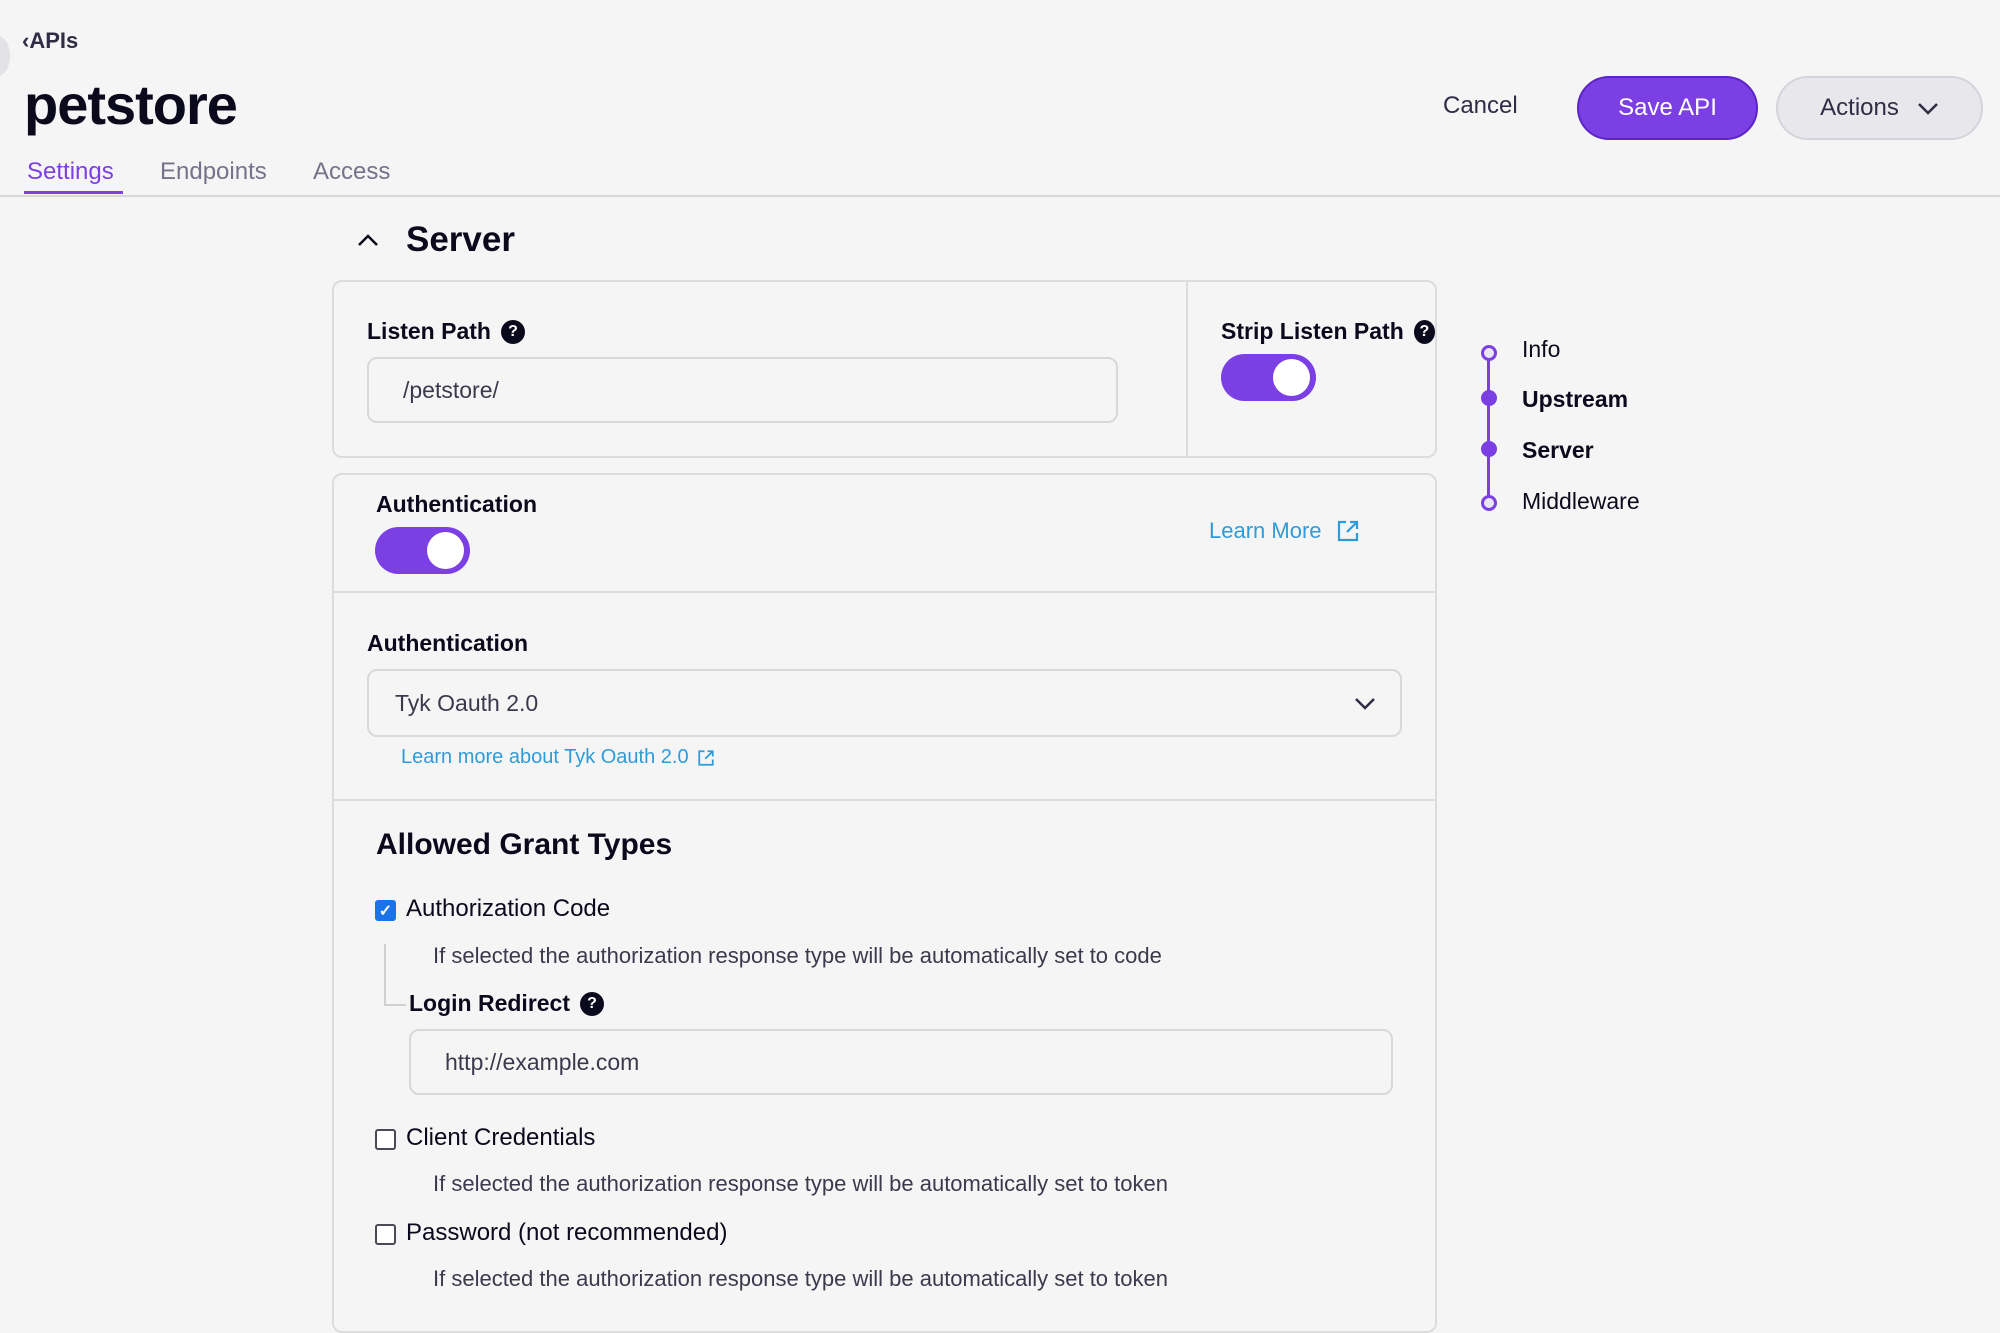 Image resolution: width=2000 pixels, height=1333 pixels. Describe the element at coordinates (352, 171) in the screenshot. I see `tab-access: Access` at that location.